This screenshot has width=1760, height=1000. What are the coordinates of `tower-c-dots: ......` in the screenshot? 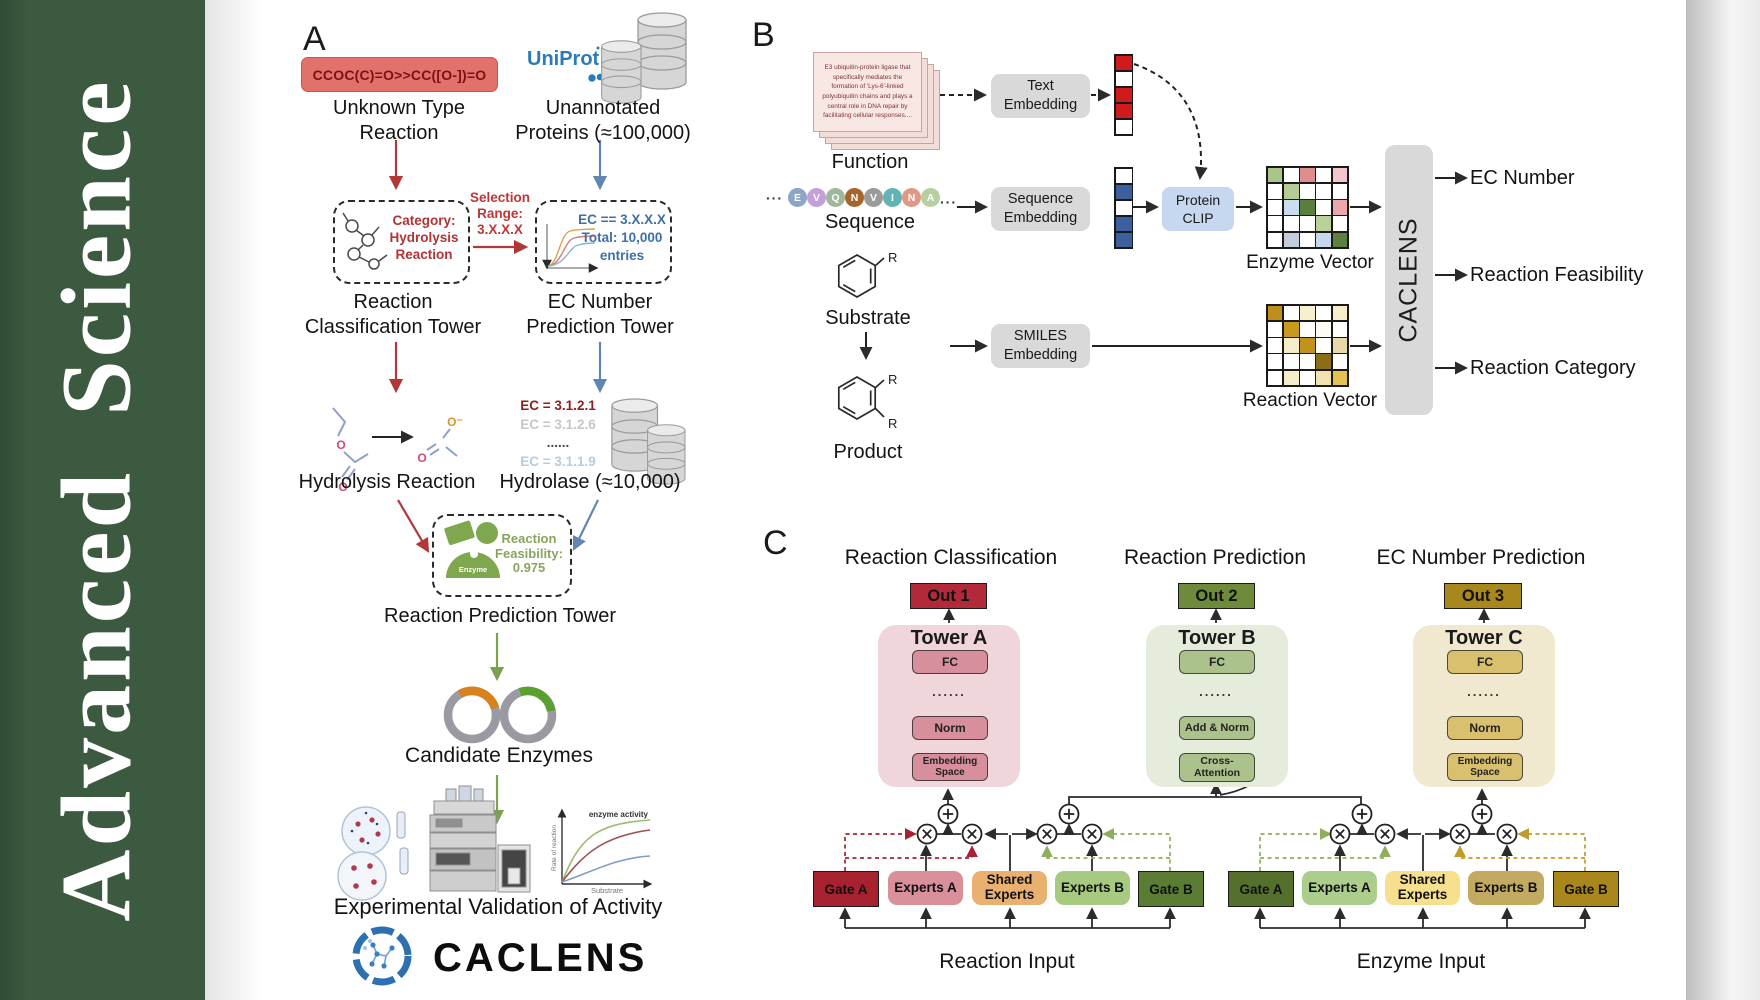 It's located at (1484, 691).